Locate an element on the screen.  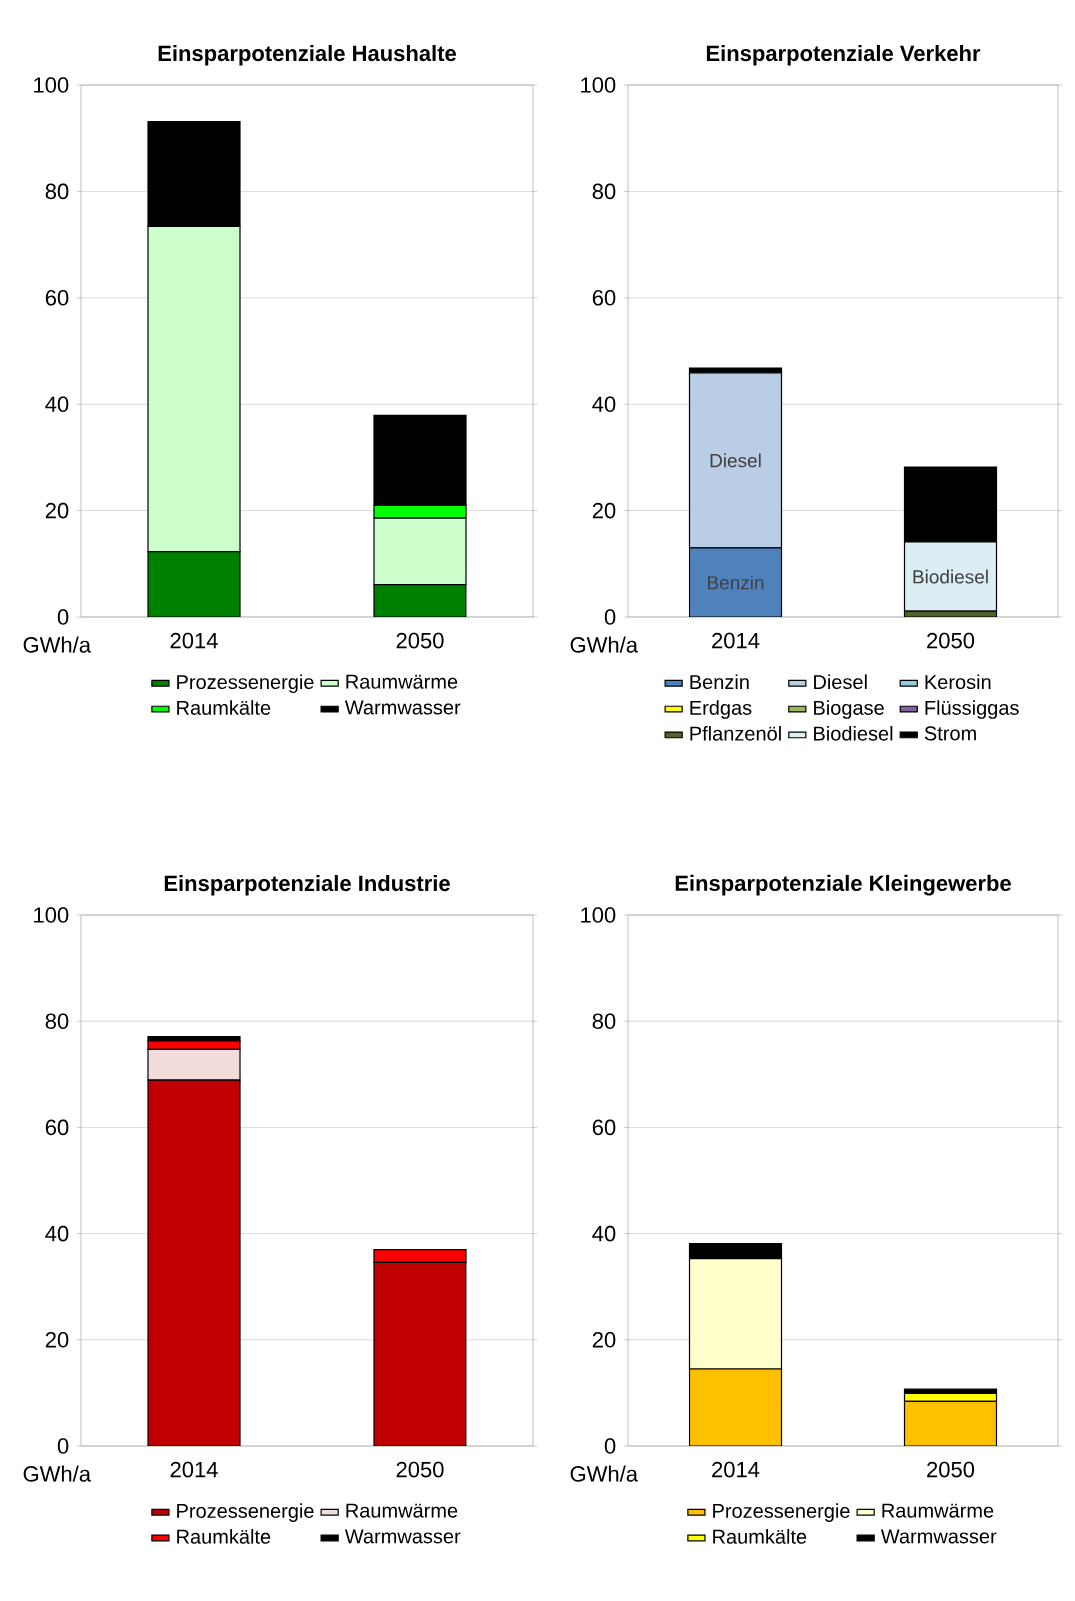
legend-label: Benzin is located at coordinates (719, 682).